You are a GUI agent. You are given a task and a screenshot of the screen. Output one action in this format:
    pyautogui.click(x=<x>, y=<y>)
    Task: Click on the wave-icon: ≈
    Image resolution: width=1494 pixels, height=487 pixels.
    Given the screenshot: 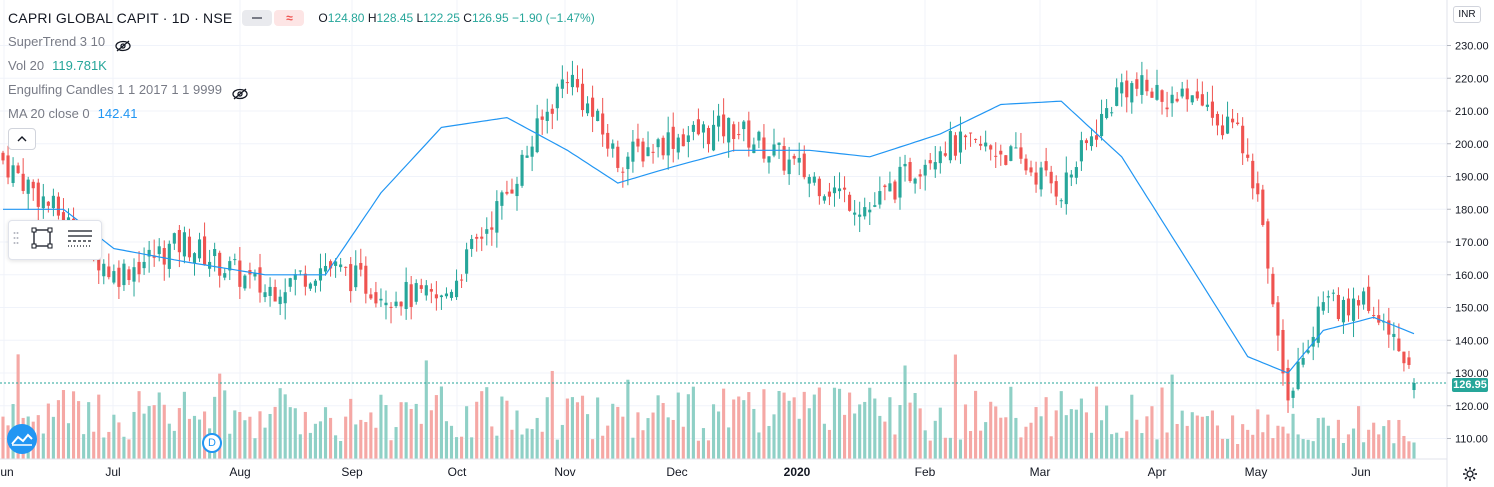 What is the action you would take?
    pyautogui.click(x=289, y=18)
    